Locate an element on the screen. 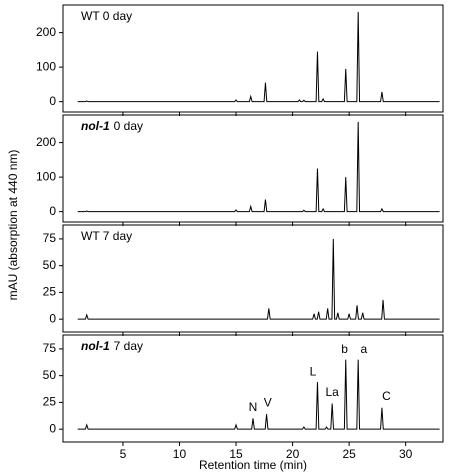 The height and width of the screenshot is (476, 453). peak-label: C is located at coordinates (386, 396).